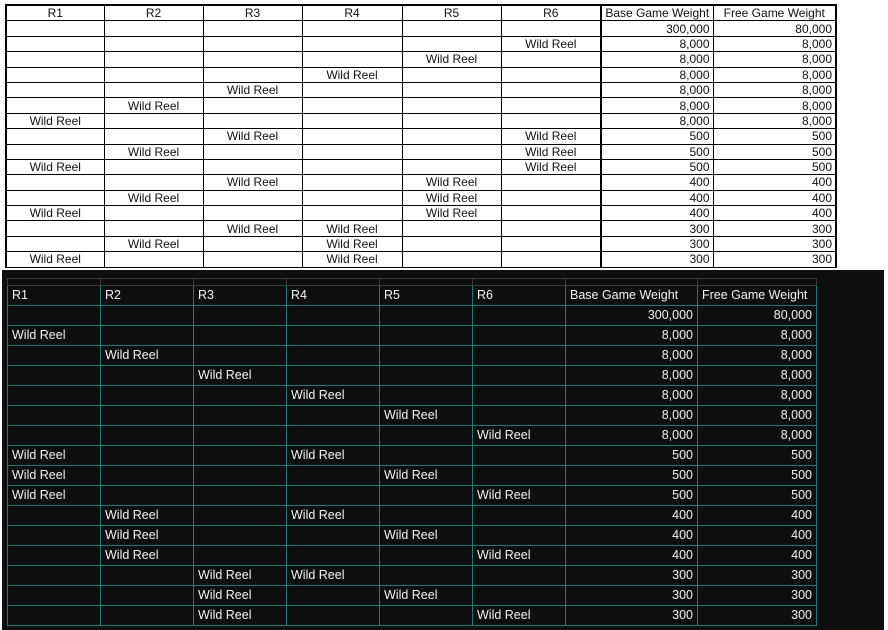 Image resolution: width=888 pixels, height=630 pixels. What do you see at coordinates (631, 315) in the screenshot?
I see `weight-cell: 300,000` at bounding box center [631, 315].